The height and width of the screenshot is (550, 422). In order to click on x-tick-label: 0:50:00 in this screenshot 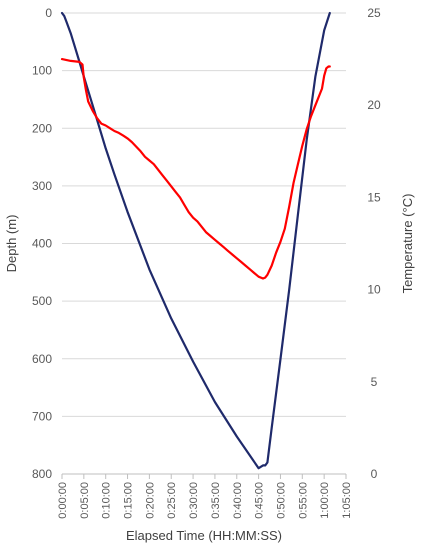, I will do `click(281, 500)`.